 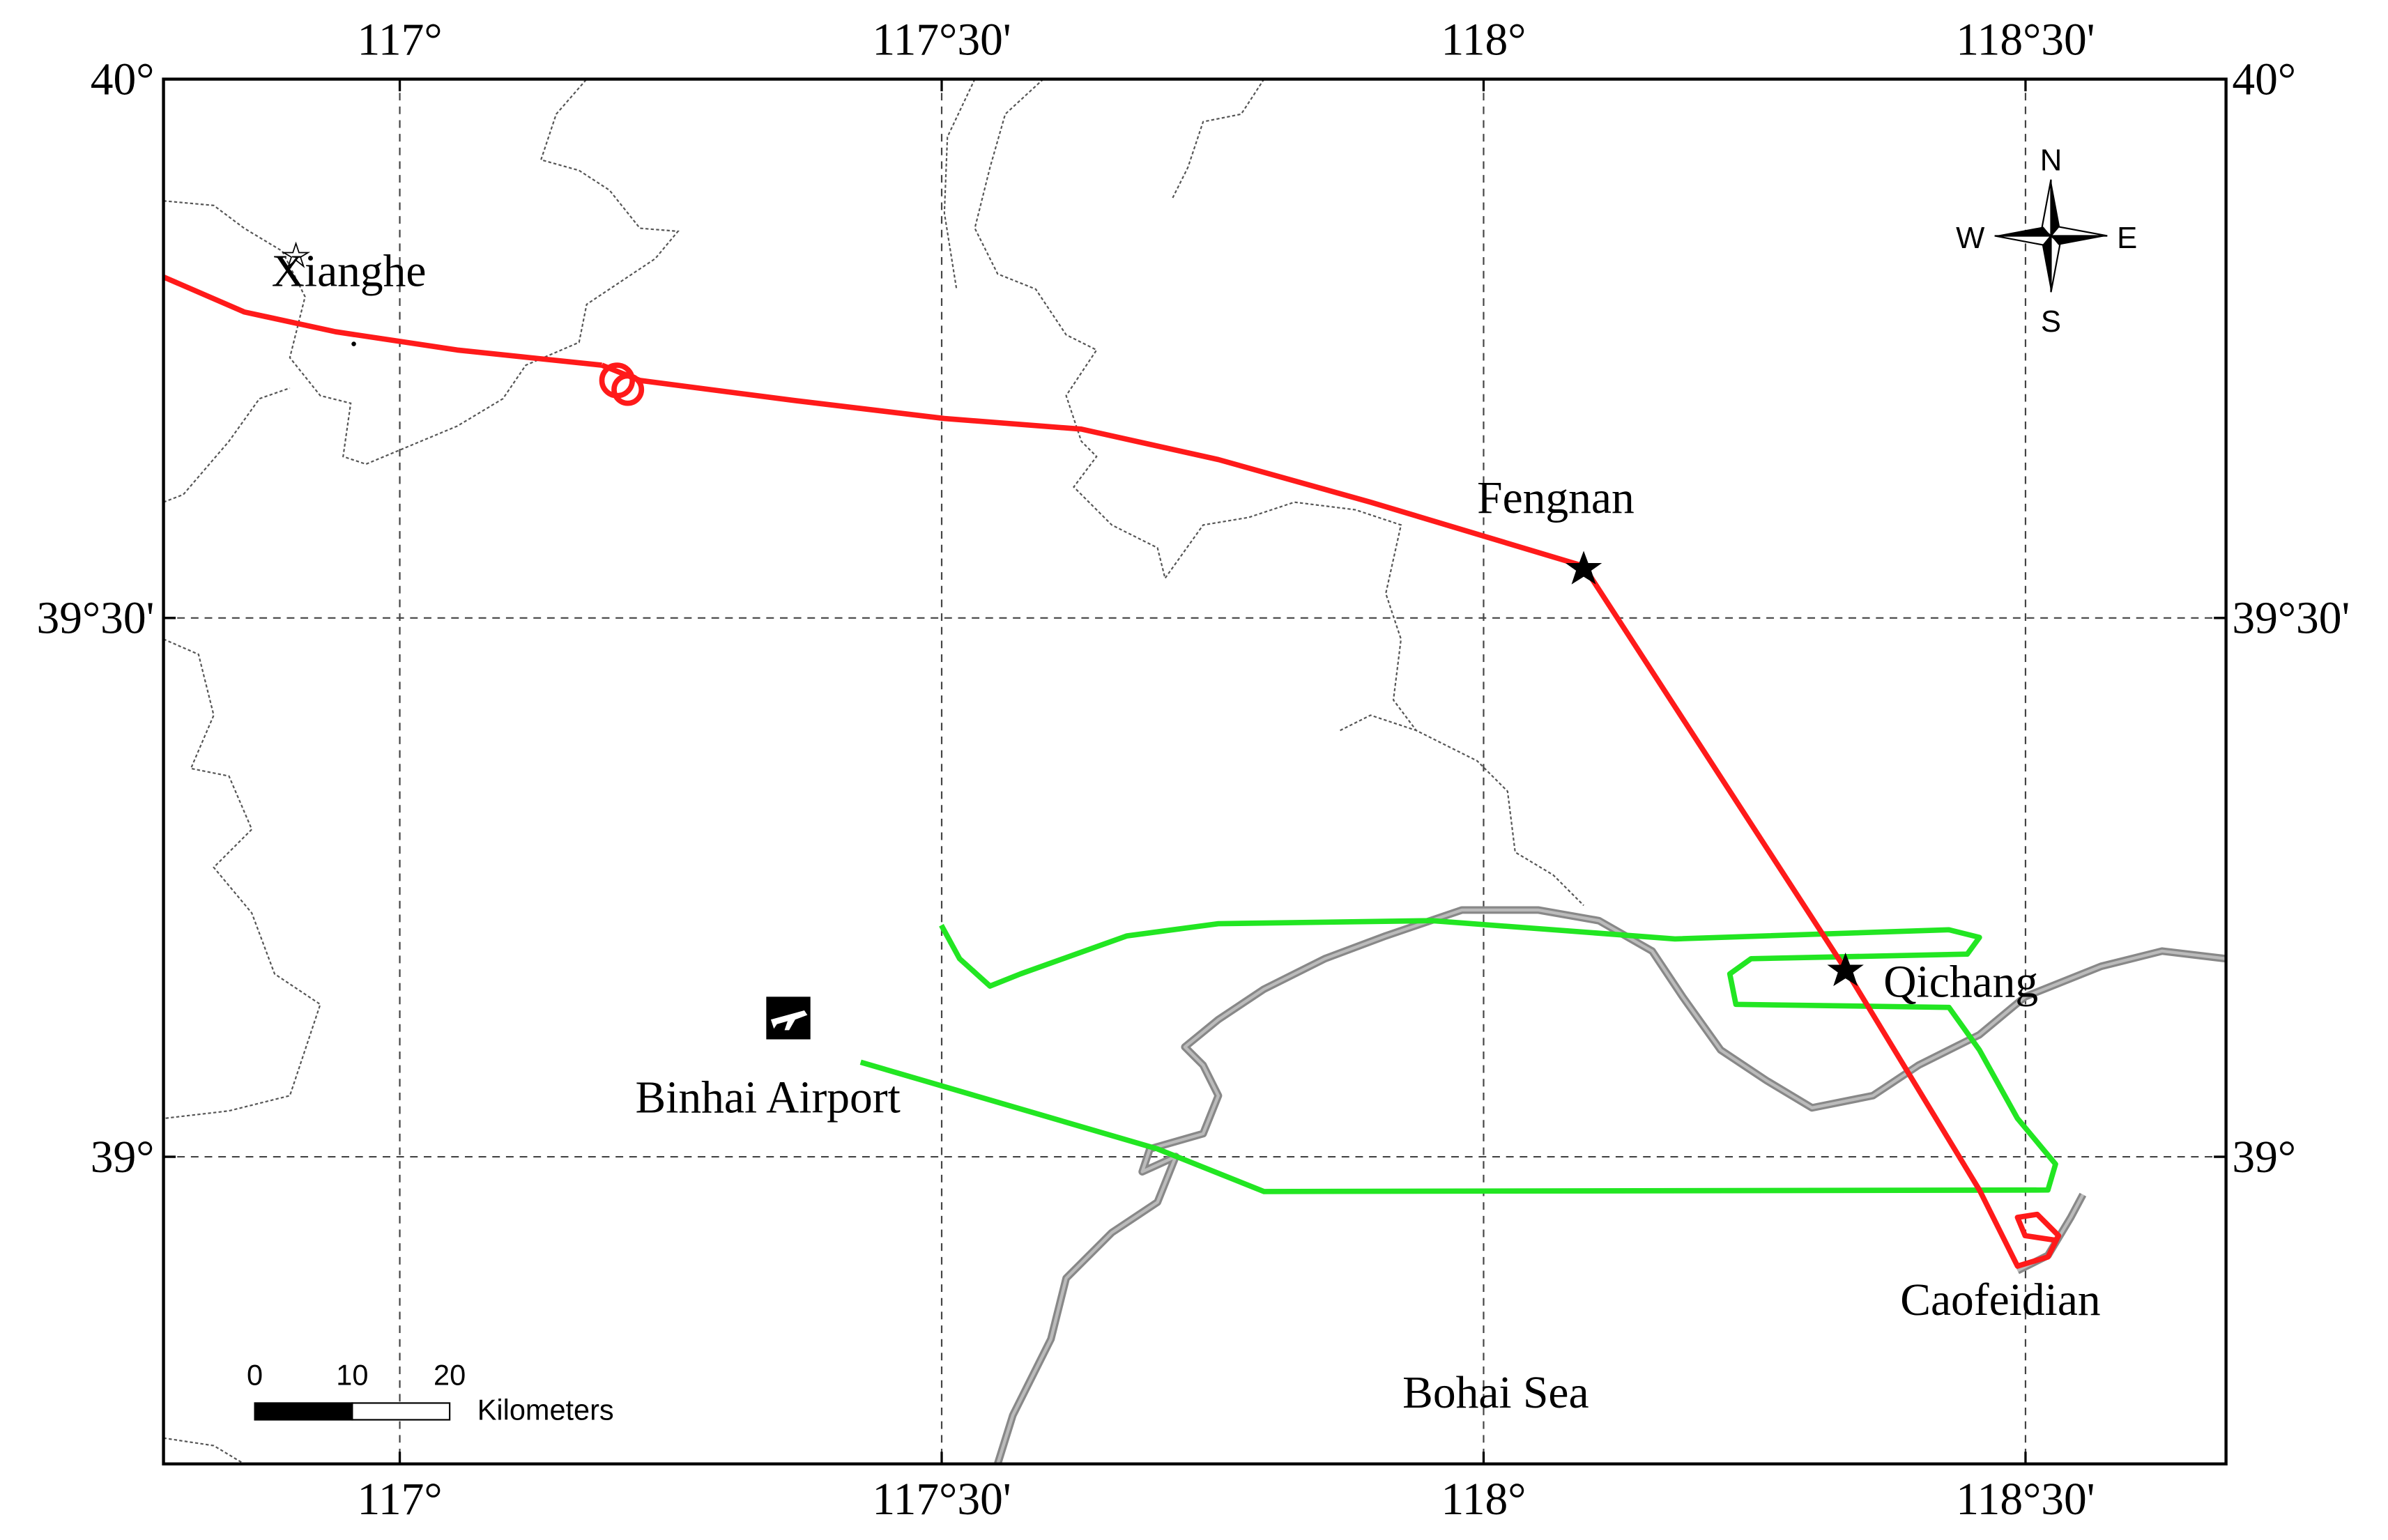 What do you see at coordinates (2127, 238) in the screenshot?
I see `compass-label: E` at bounding box center [2127, 238].